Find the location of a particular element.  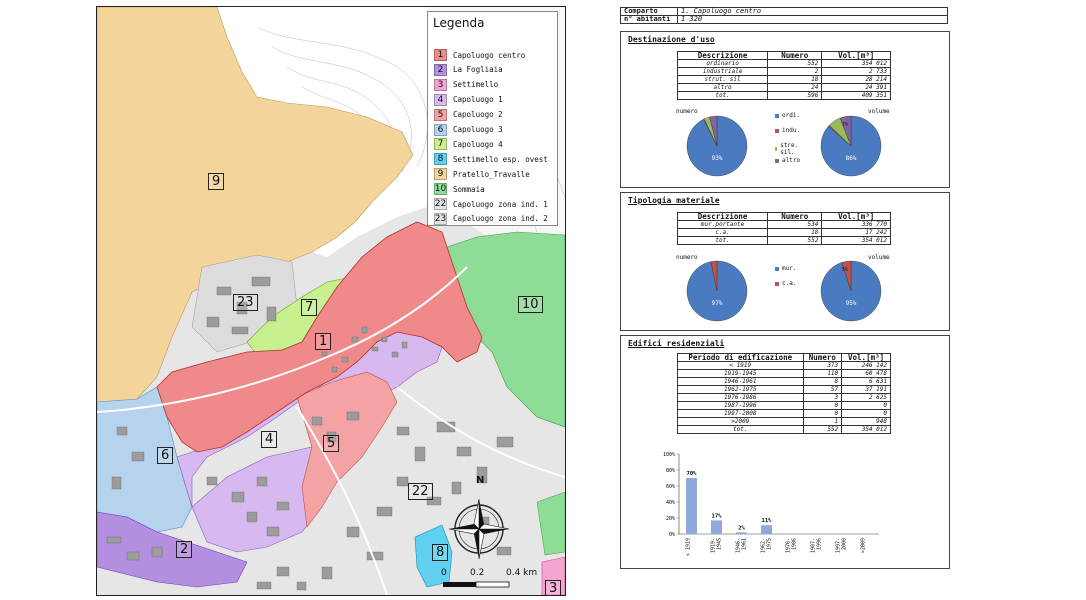

zone-label-1: 1 is located at coordinates (323, 341).